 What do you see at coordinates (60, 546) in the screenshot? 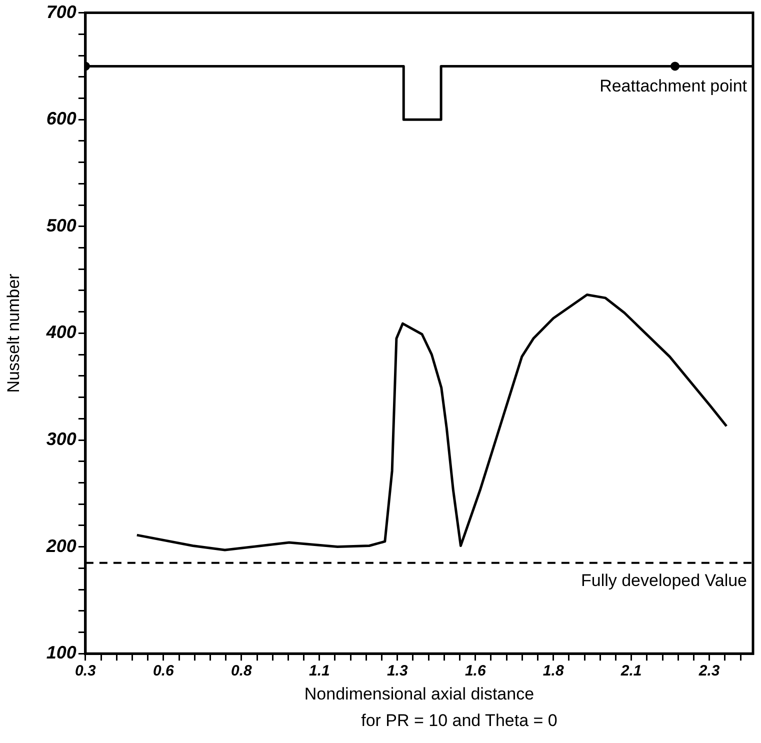
I see `y-tick-label: 200` at bounding box center [60, 546].